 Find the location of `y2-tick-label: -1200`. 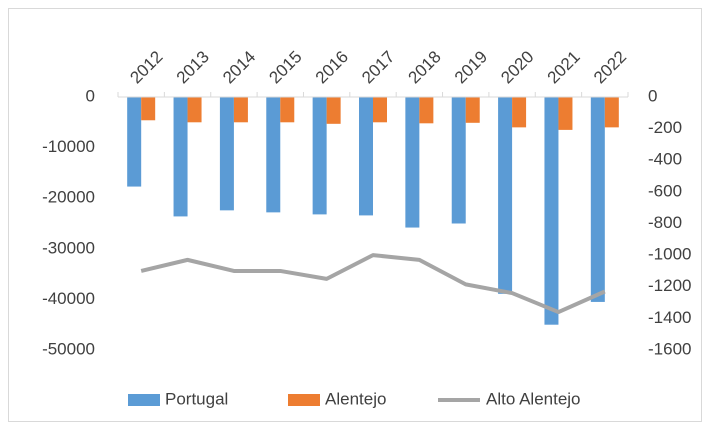

y2-tick-label: -1200 is located at coordinates (669, 285).